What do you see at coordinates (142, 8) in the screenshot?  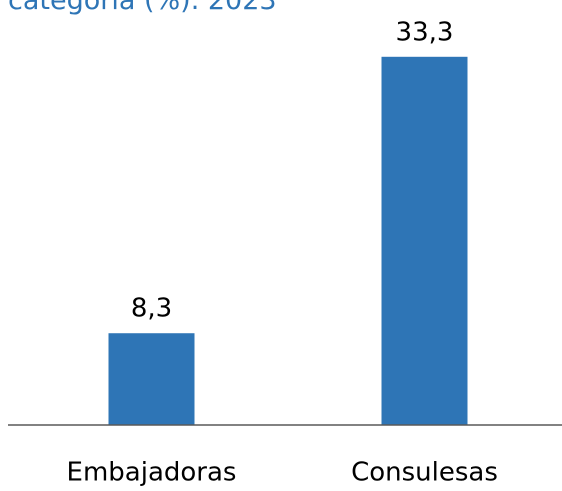 I see `chart-title: categoría (%). 2023` at bounding box center [142, 8].